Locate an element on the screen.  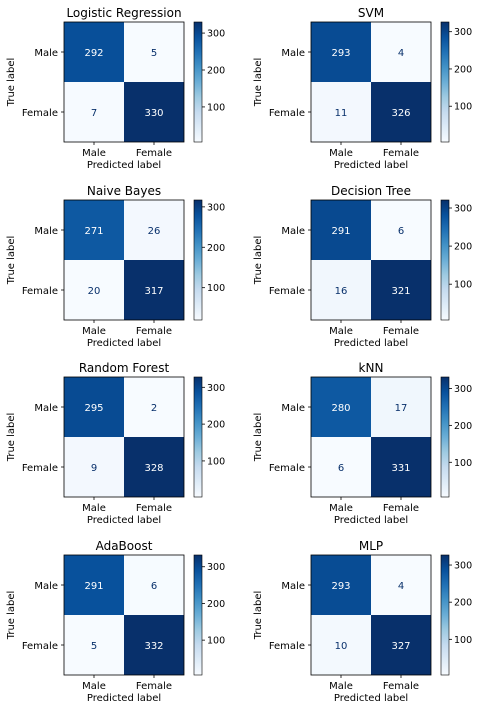
cell-value-label: 331 is located at coordinates (400, 468).